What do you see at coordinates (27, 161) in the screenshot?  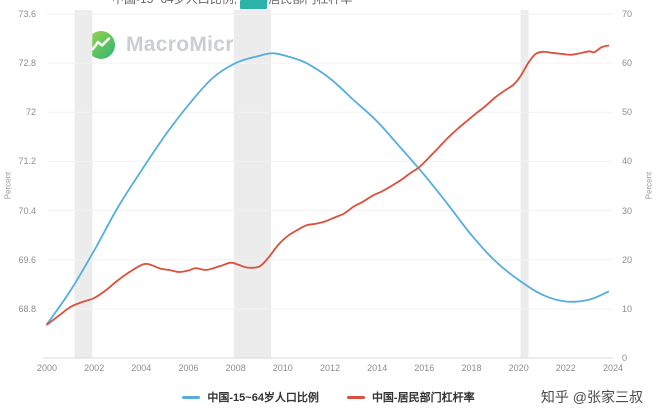 I see `axis-tick-label: 71.2` at bounding box center [27, 161].